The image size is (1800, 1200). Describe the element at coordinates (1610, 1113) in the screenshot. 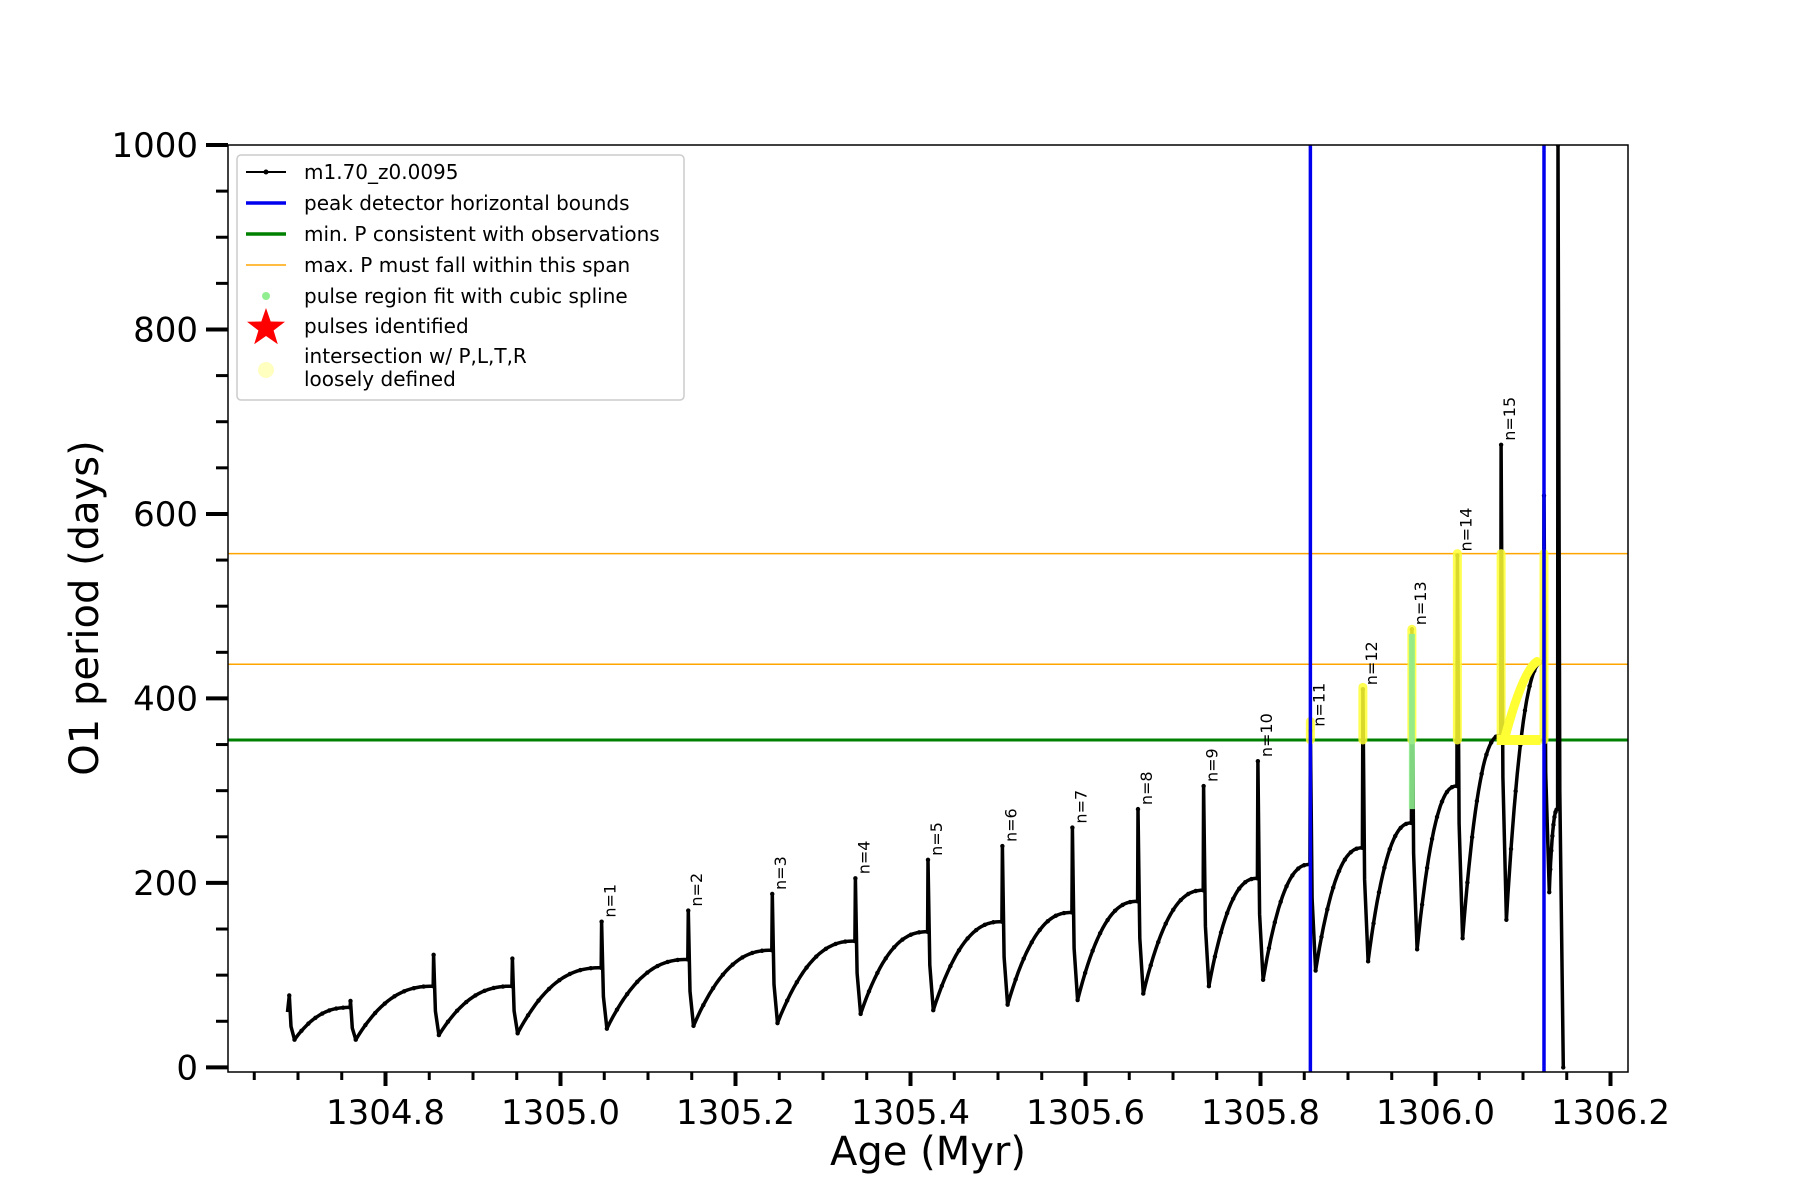

I see `x-tick-label-7: 1306.2` at that location.